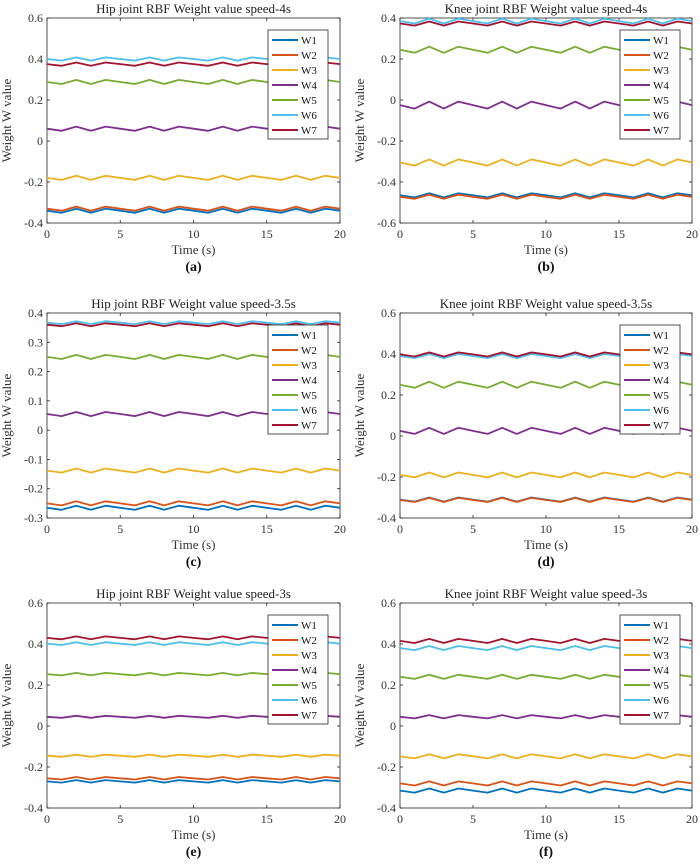 The image size is (700, 867). I want to click on chart-title: Hip joint RBF Weight value speed-4s, so click(193, 8).